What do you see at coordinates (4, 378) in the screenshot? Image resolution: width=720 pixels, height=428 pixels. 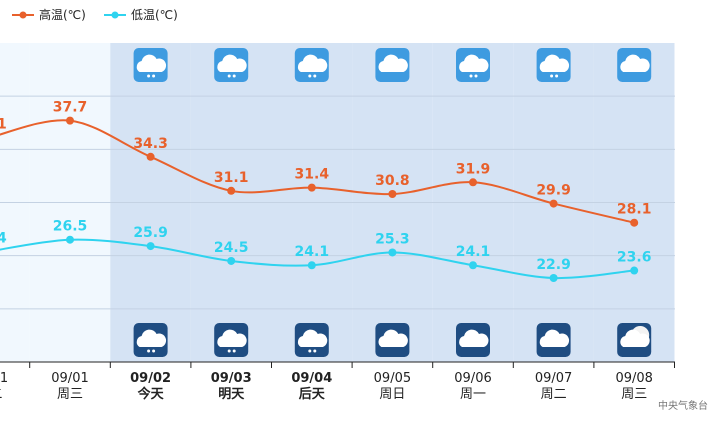 I see `x-tick-label: 08/31` at bounding box center [4, 378].